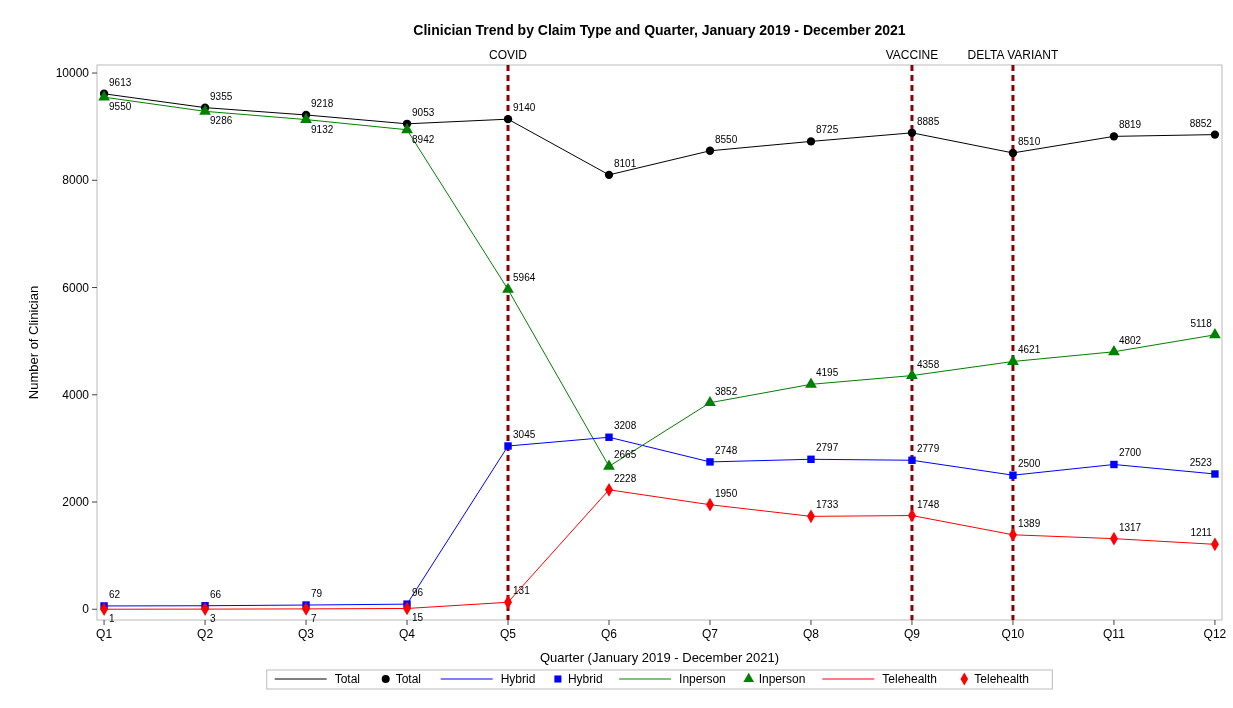 This screenshot has width=1233, height=708. I want to click on y-tick-label: 4000, so click(76, 394).